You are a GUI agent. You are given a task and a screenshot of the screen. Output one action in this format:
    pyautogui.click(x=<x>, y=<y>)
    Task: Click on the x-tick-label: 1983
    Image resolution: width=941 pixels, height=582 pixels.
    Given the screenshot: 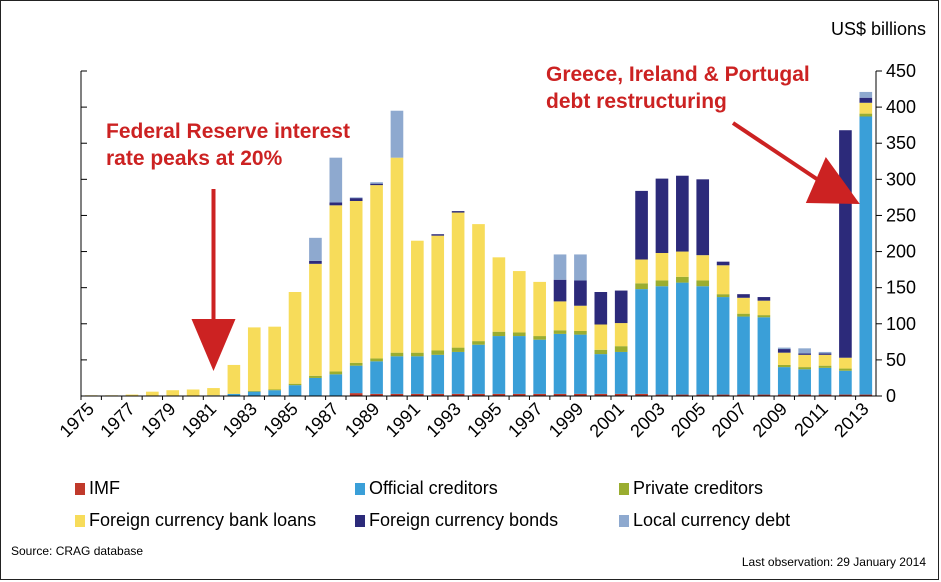 What is the action you would take?
    pyautogui.click(x=240, y=420)
    